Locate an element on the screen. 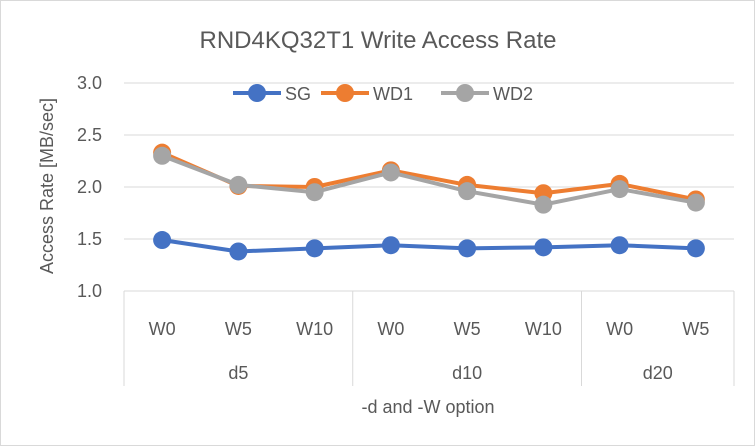 This screenshot has height=446, width=755. legend-label-sg: SG is located at coordinates (298, 94).